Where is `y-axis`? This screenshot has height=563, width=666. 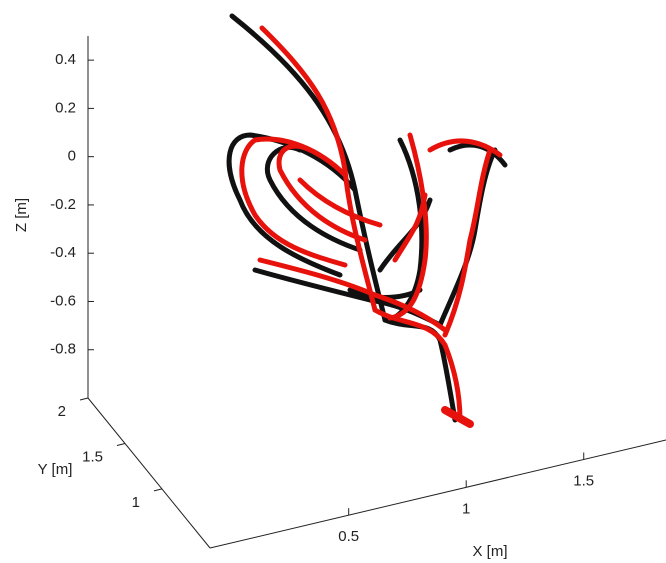 y-axis is located at coordinates (149, 473).